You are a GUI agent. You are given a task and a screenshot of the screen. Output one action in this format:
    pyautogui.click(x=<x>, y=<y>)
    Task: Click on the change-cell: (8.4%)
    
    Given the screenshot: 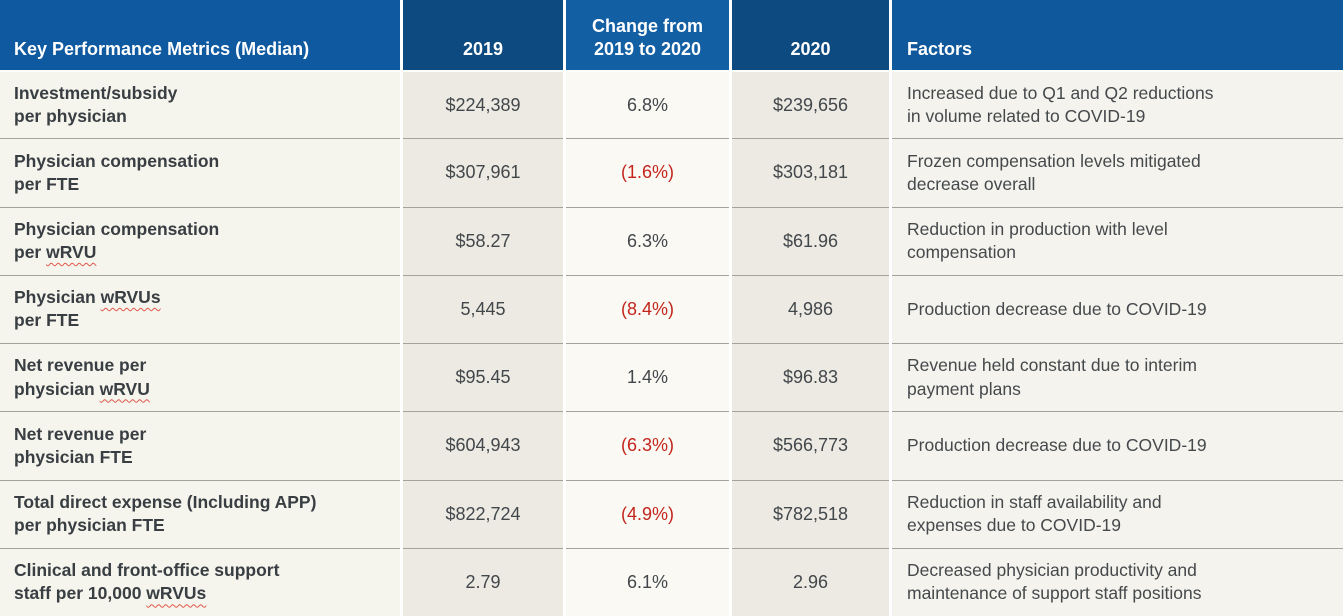 What is the action you would take?
    pyautogui.click(x=647, y=308)
    